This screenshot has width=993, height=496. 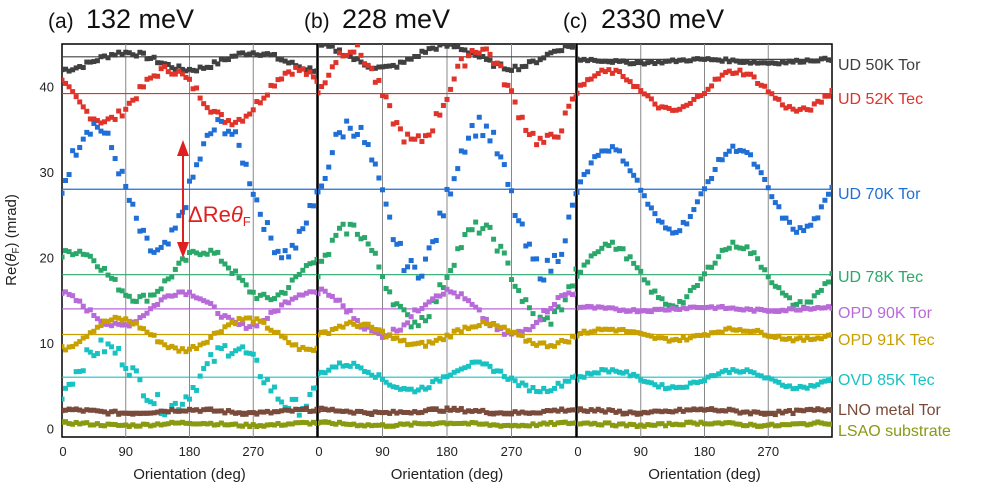 I want to click on legend-entry: UD 50K Tor, so click(x=879, y=65).